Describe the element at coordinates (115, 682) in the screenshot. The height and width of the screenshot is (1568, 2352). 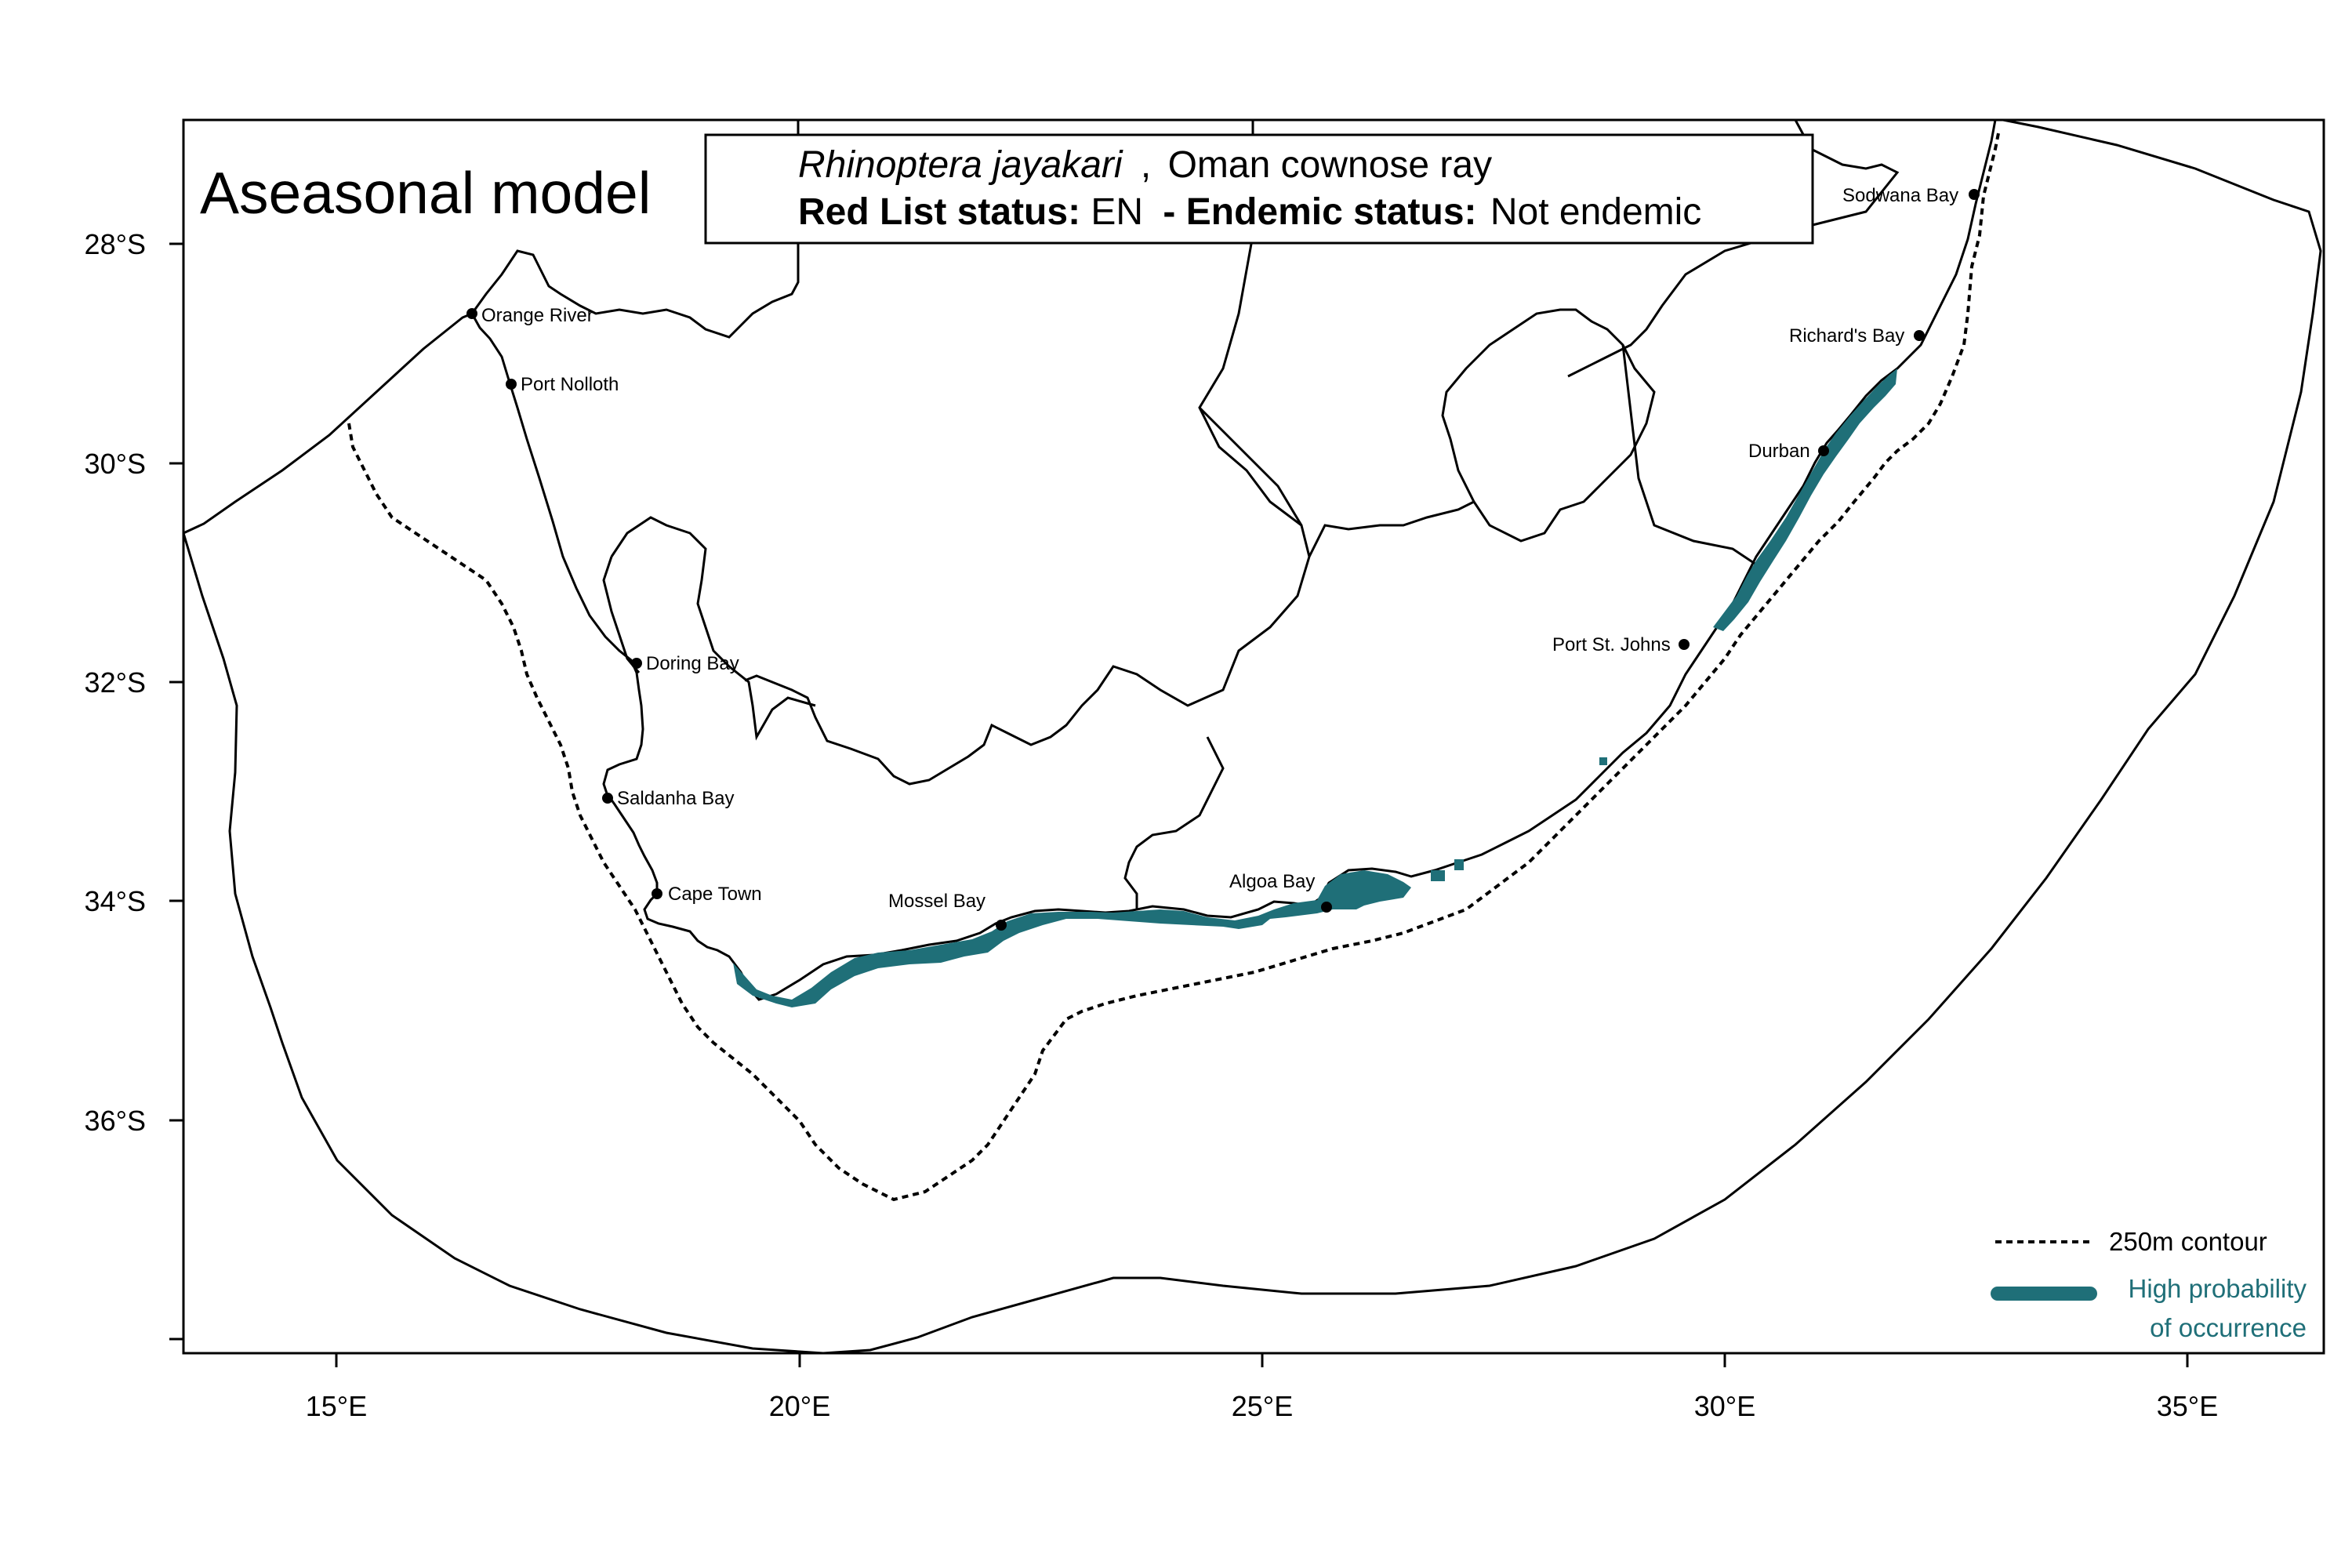
I see `lat-tick-label: 32°S` at that location.